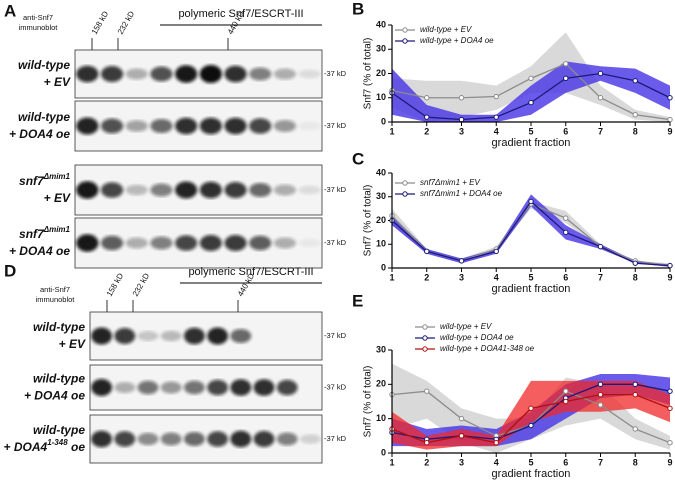 The image size is (675, 481). I want to click on legend-label: wild-type + EV, so click(446, 29).